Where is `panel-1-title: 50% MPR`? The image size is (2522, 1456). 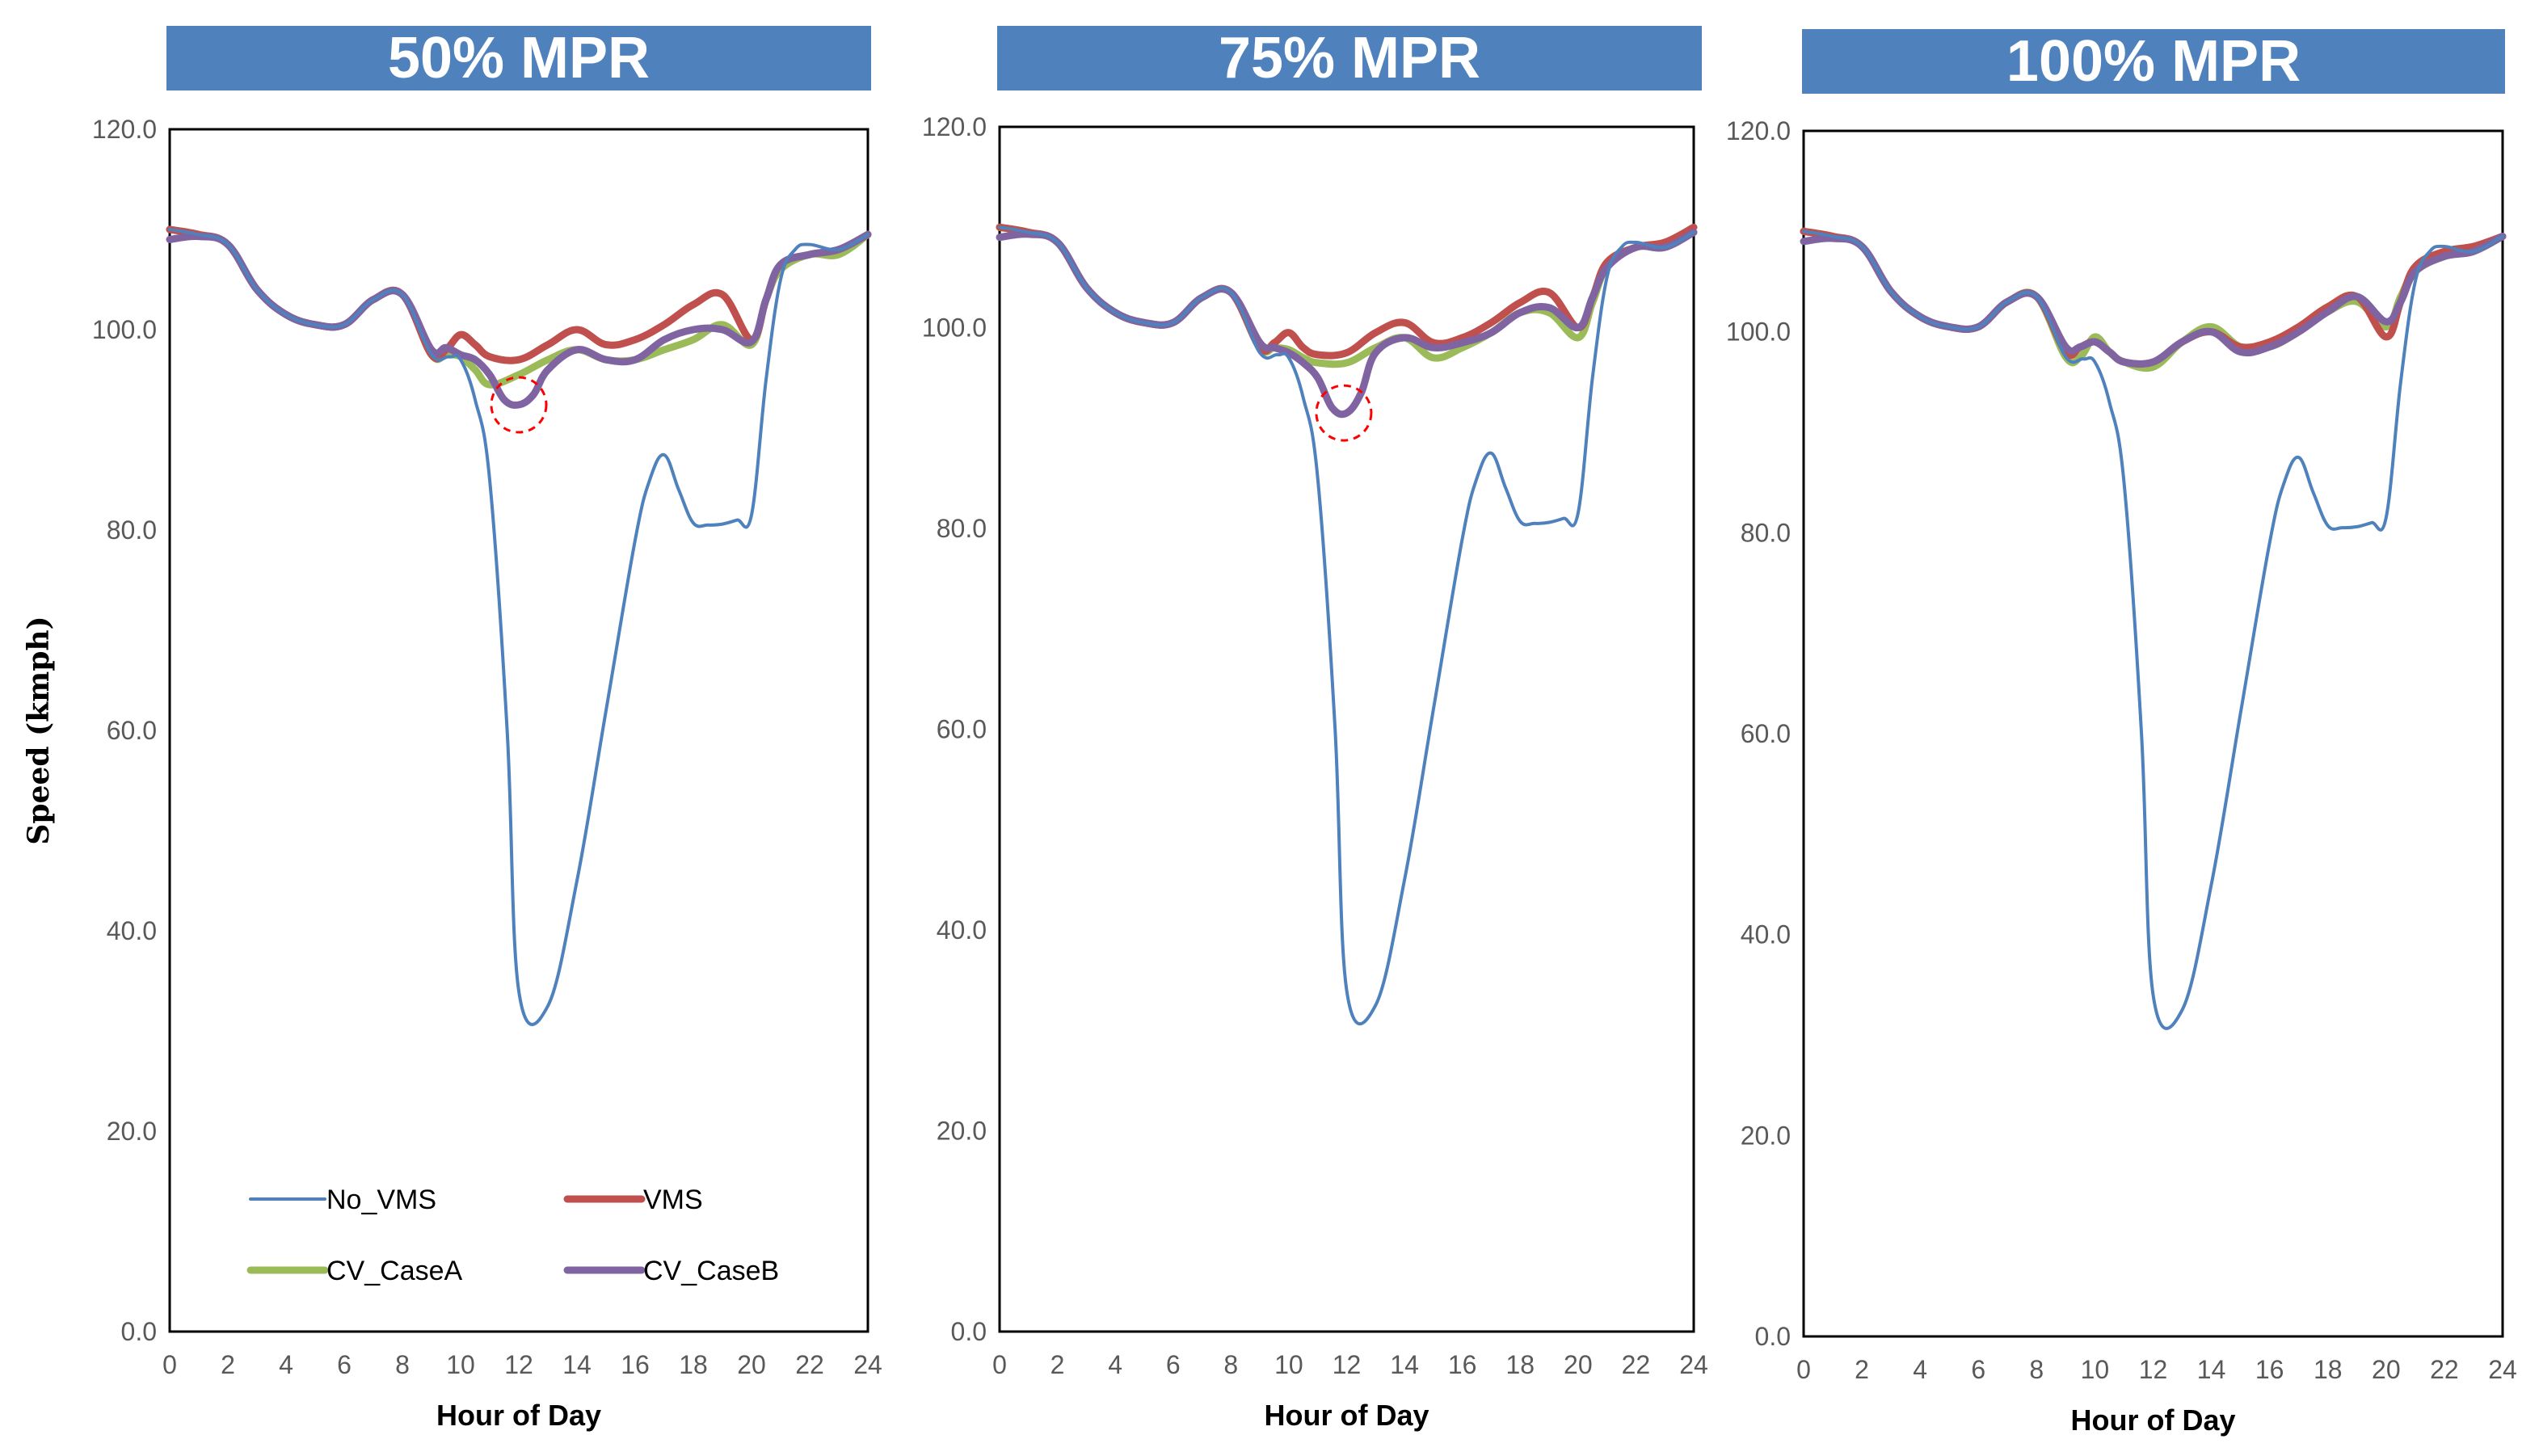
panel-1-title: 50% MPR is located at coordinates (519, 58).